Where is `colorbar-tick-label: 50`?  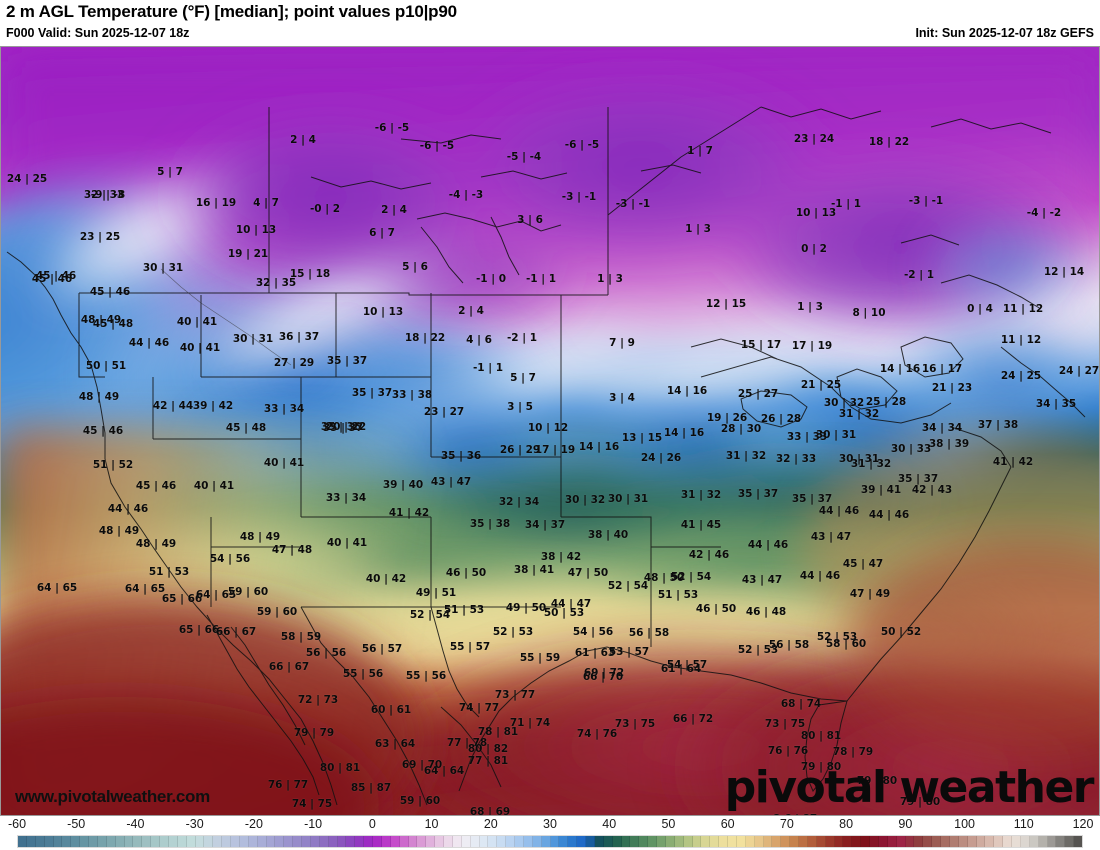 colorbar-tick-label: 50 is located at coordinates (668, 824).